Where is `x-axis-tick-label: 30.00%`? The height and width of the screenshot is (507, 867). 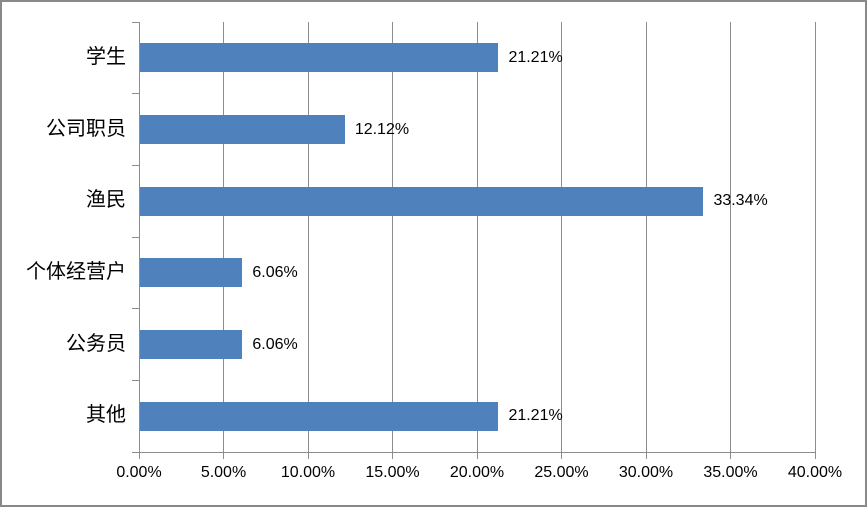
x-axis-tick-label: 30.00% is located at coordinates (646, 472).